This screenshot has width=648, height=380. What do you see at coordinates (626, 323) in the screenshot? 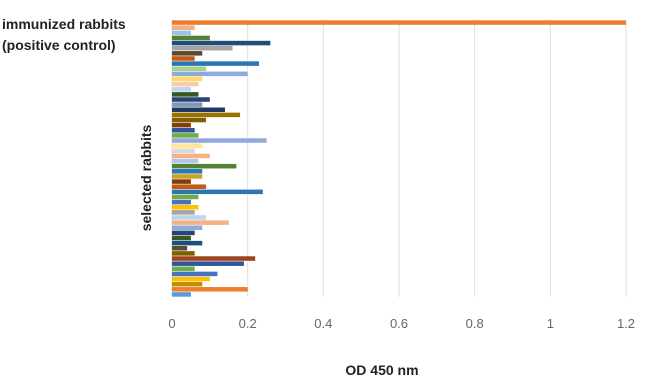
I see `x-tick-label: 1.2` at bounding box center [626, 323].